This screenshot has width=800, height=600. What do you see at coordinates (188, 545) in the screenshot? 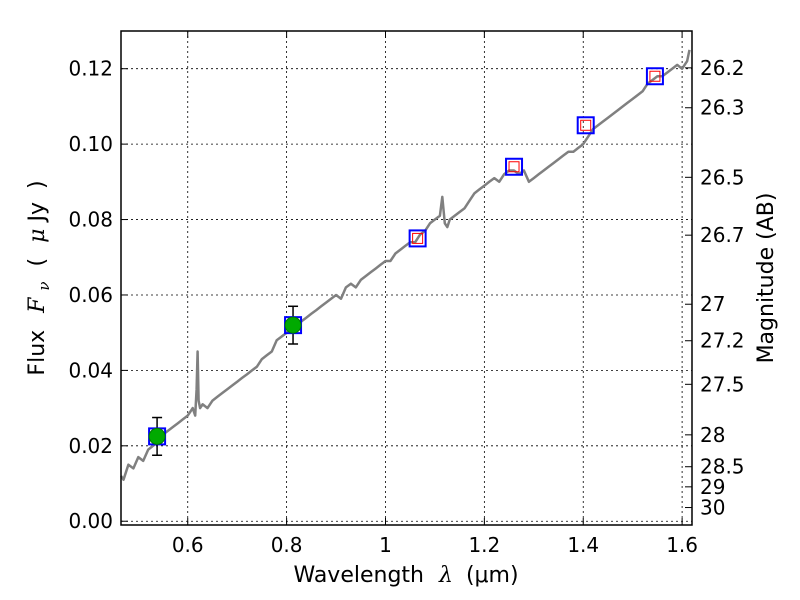
I see `x-tick-label: 0.6` at bounding box center [188, 545].